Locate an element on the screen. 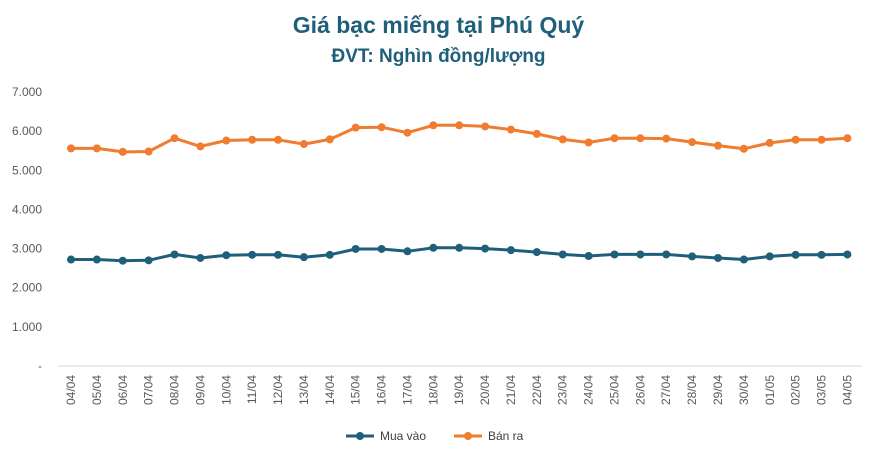 This screenshot has height=451, width=877. x-tick-label: 20/04 is located at coordinates (485, 390).